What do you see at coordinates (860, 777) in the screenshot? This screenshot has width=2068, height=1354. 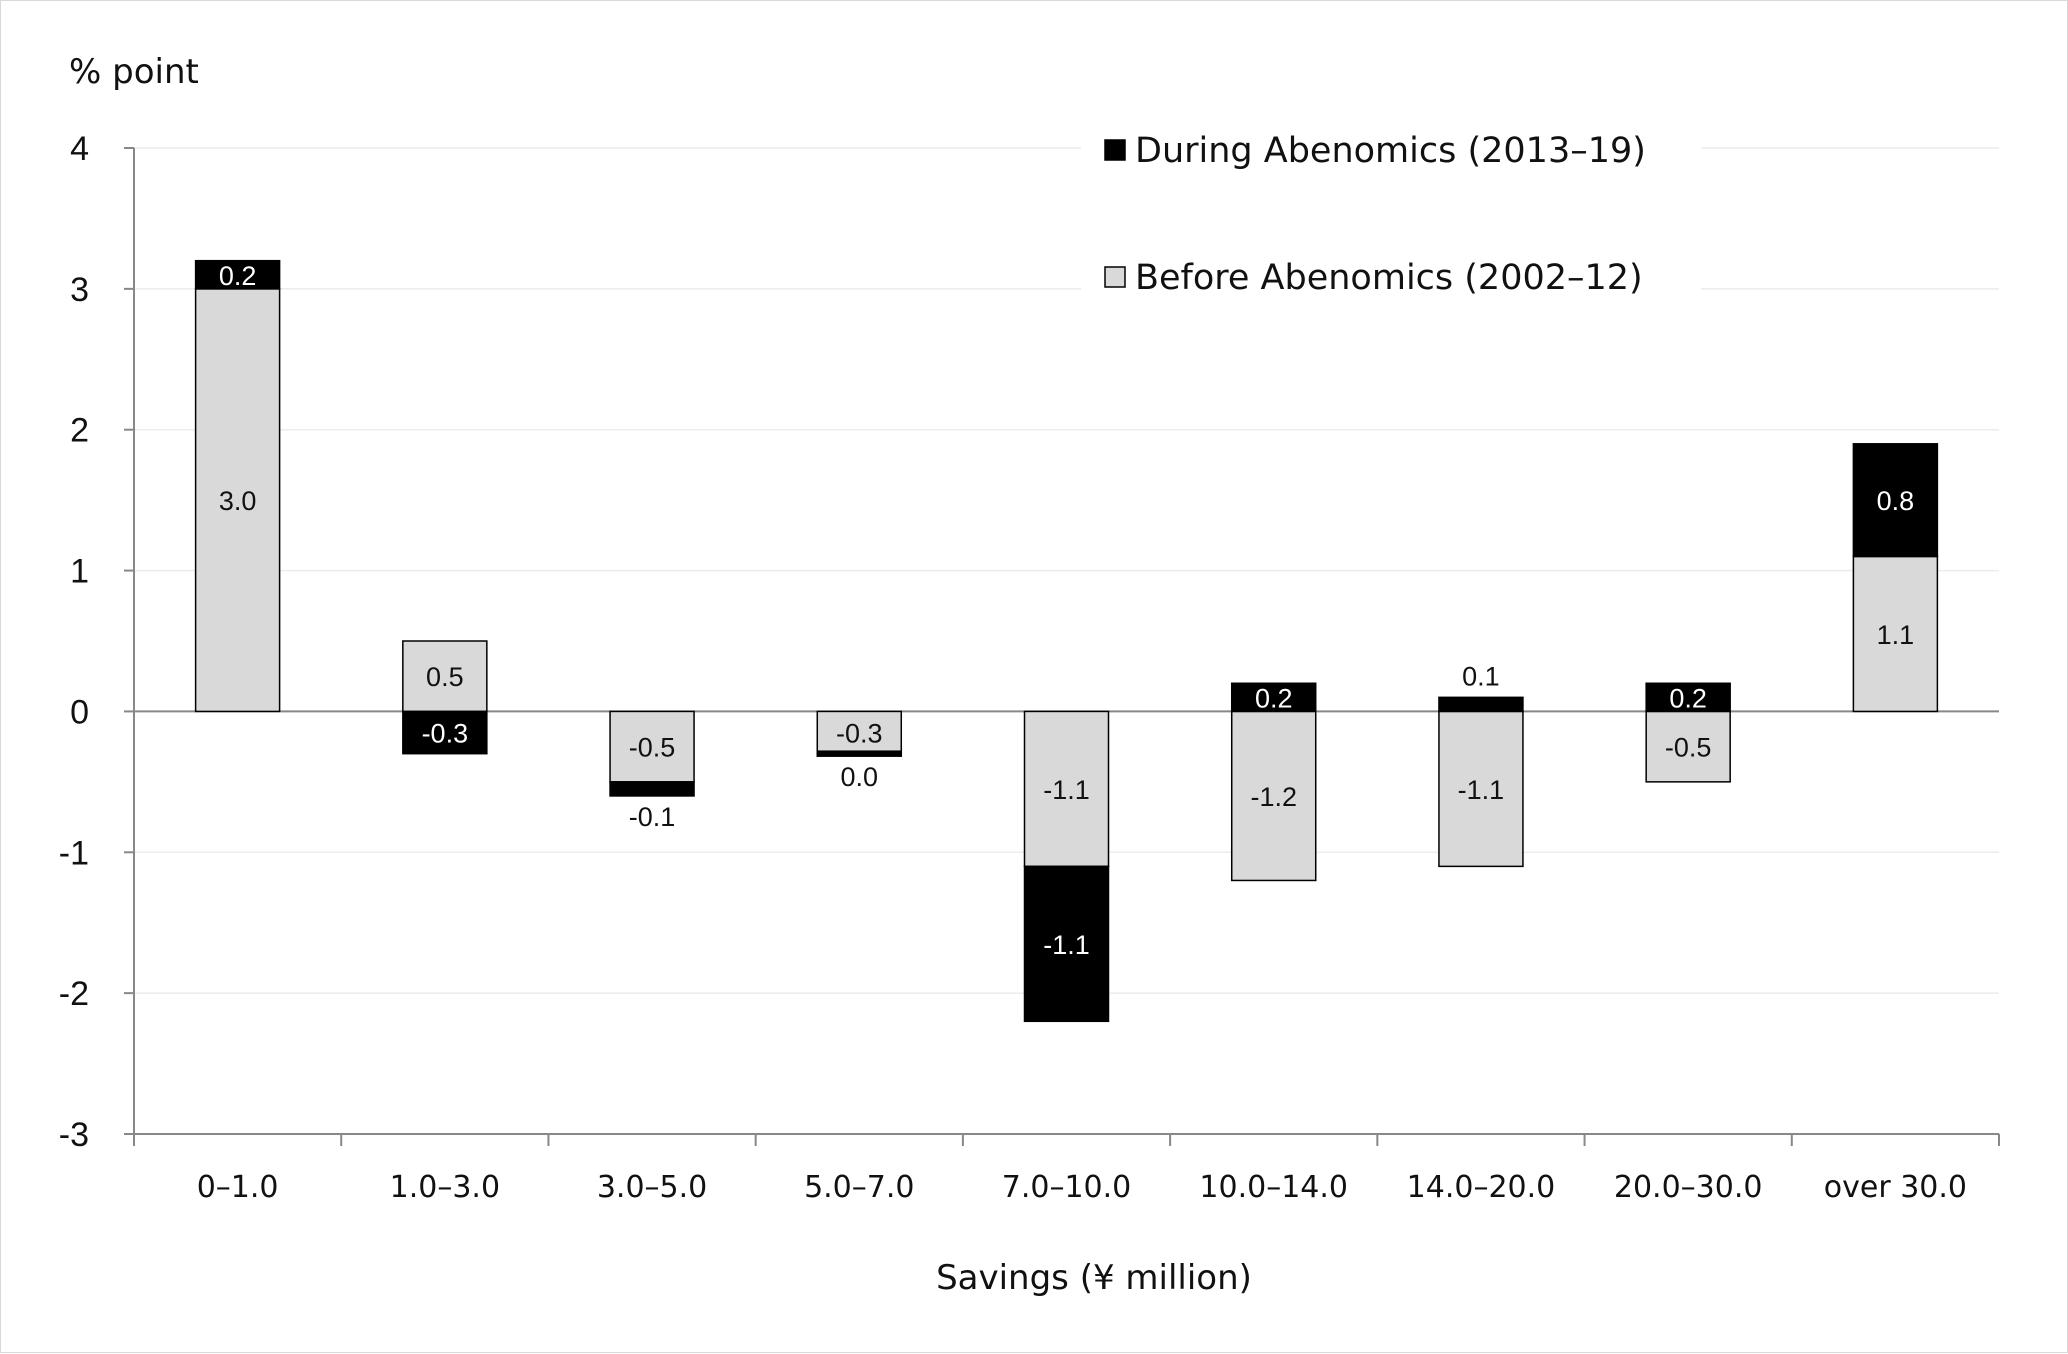 I see `data-label-during: 0.0` at bounding box center [860, 777].